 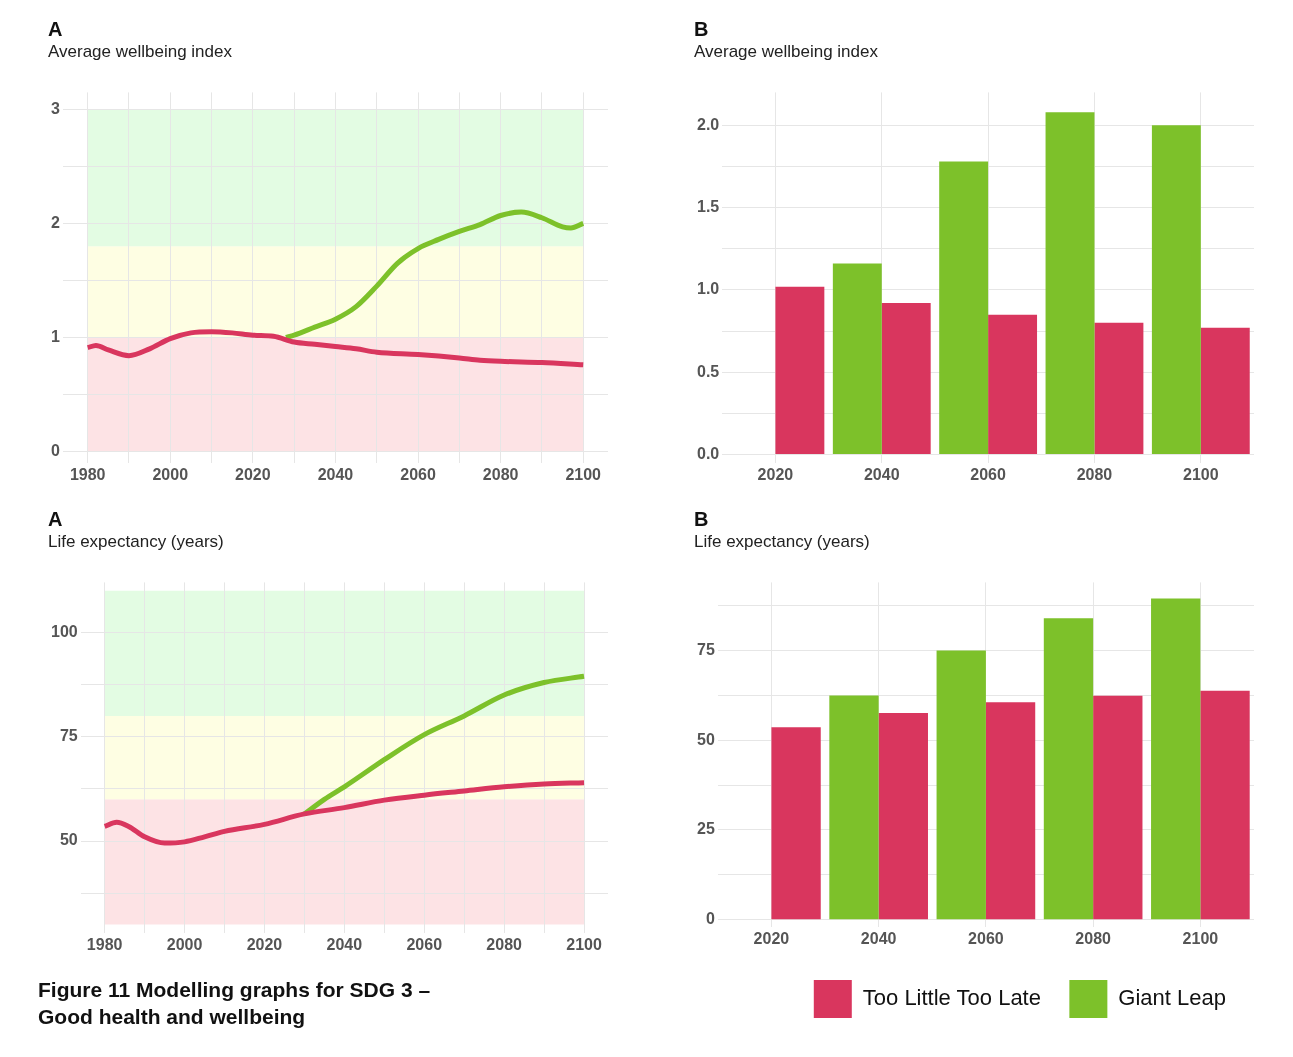 I want to click on y-tick-label: 3, so click(x=55, y=108).